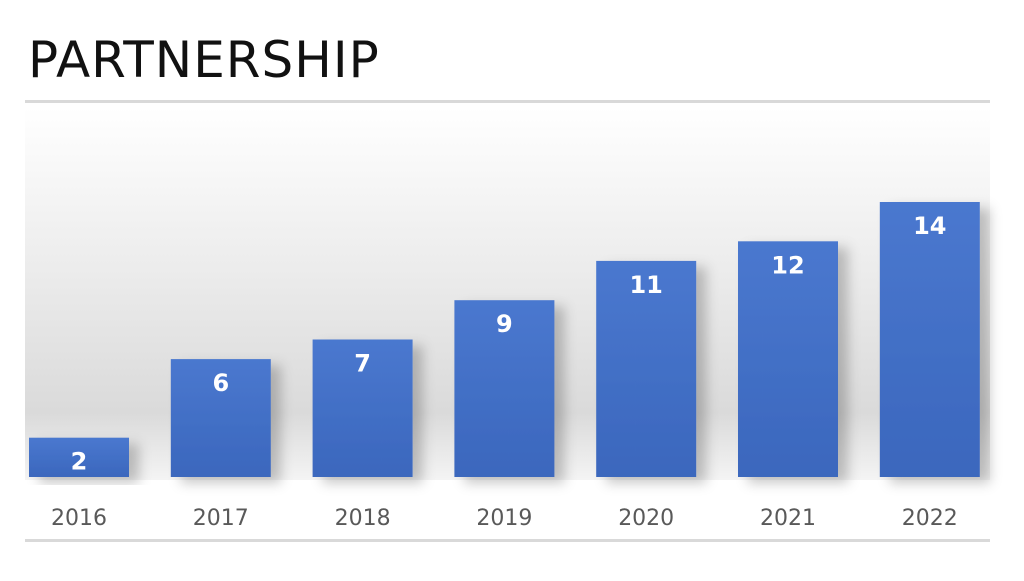 This screenshot has width=1024, height=581. I want to click on data-label-2022: 14, so click(929, 226).